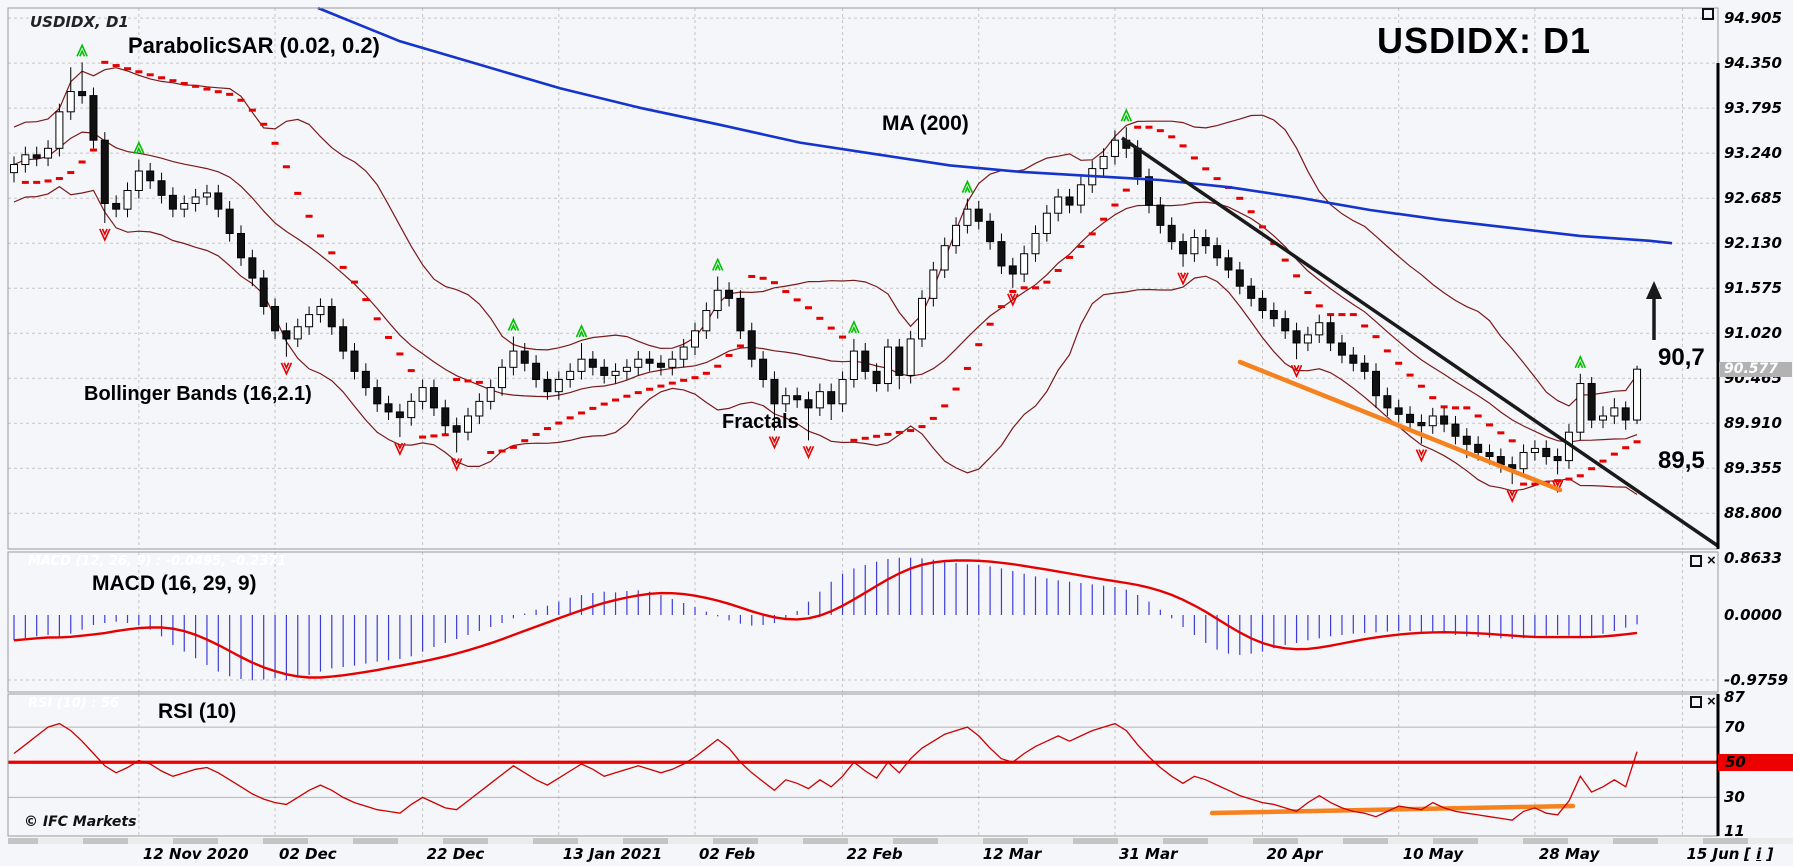 The image size is (1793, 866). What do you see at coordinates (1753, 615) in the screenshot?
I see `macd-axis-label: 0.0000` at bounding box center [1753, 615].